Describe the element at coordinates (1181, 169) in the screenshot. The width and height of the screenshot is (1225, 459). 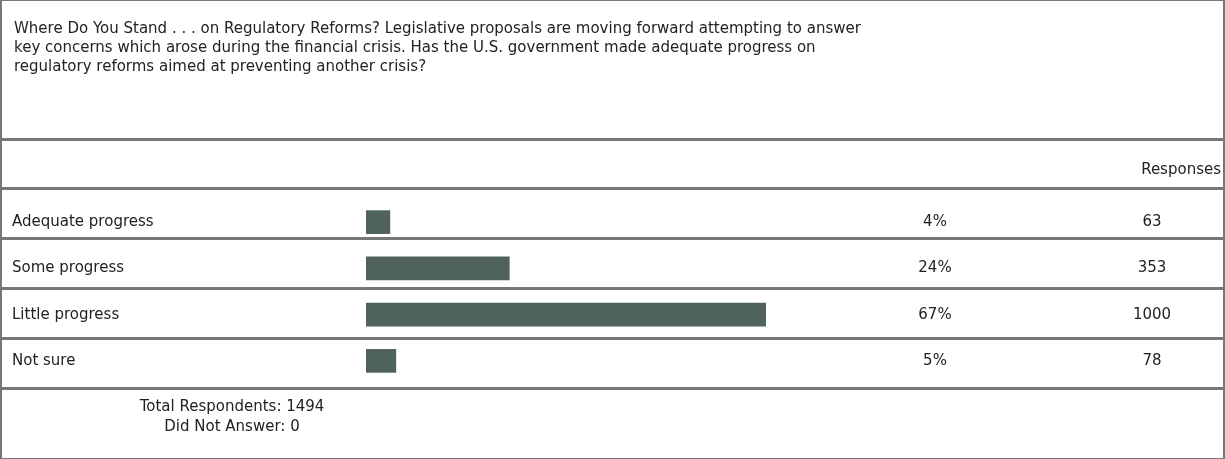
I see `text: Responses` at that location.